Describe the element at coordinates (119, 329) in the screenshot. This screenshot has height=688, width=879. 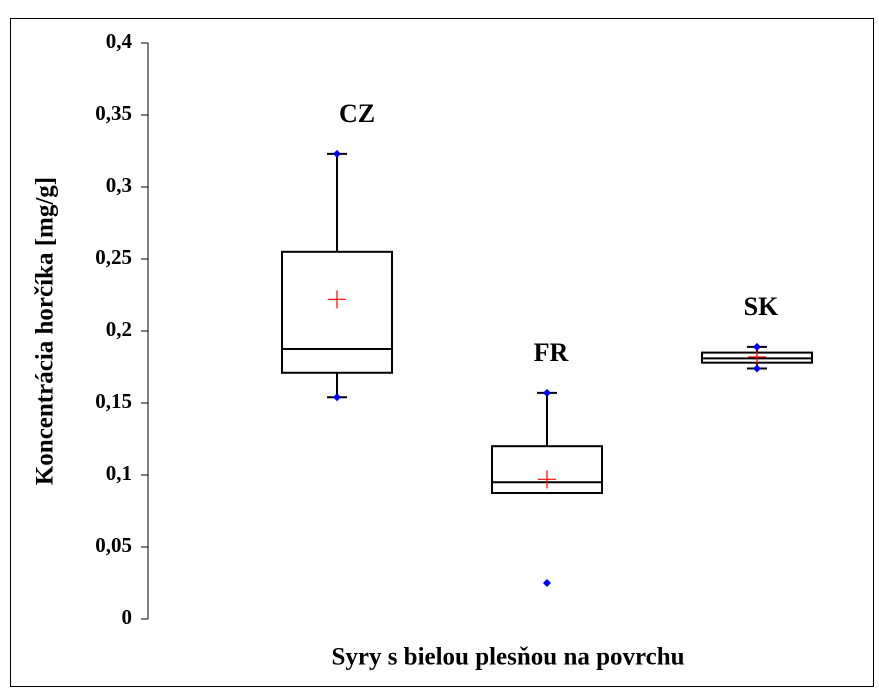
I see `y-tick-label: 0,2` at that location.